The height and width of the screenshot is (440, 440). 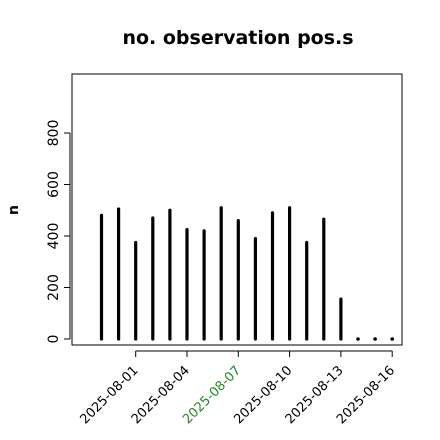 What do you see at coordinates (54, 133) in the screenshot?
I see `y-tick-label: 800` at bounding box center [54, 133].